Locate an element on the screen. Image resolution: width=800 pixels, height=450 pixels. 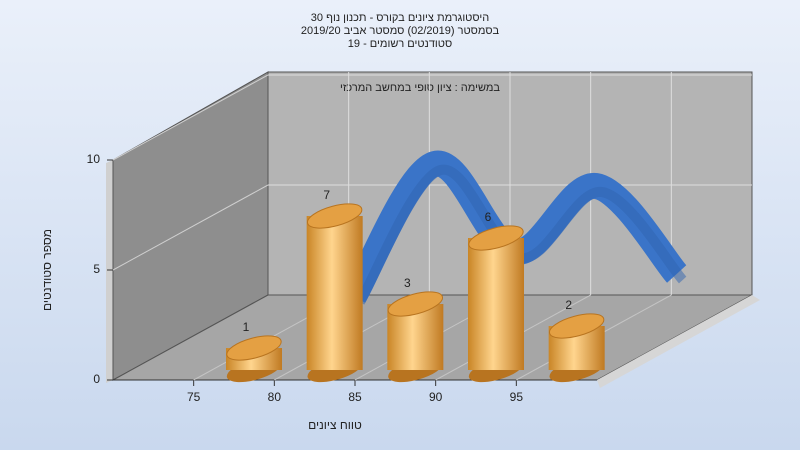
x-tick-label: 75 is located at coordinates (194, 397).